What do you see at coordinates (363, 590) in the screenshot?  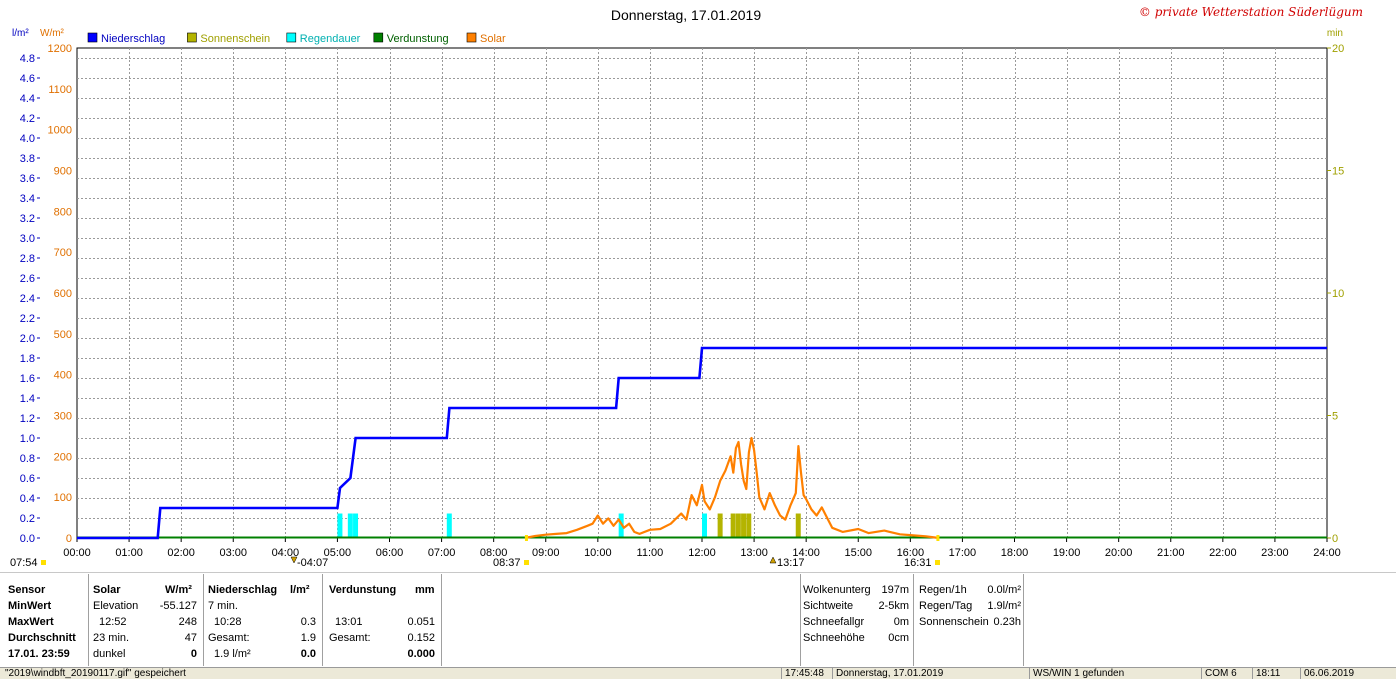 I see `evap-header: Verdunstung` at bounding box center [363, 590].